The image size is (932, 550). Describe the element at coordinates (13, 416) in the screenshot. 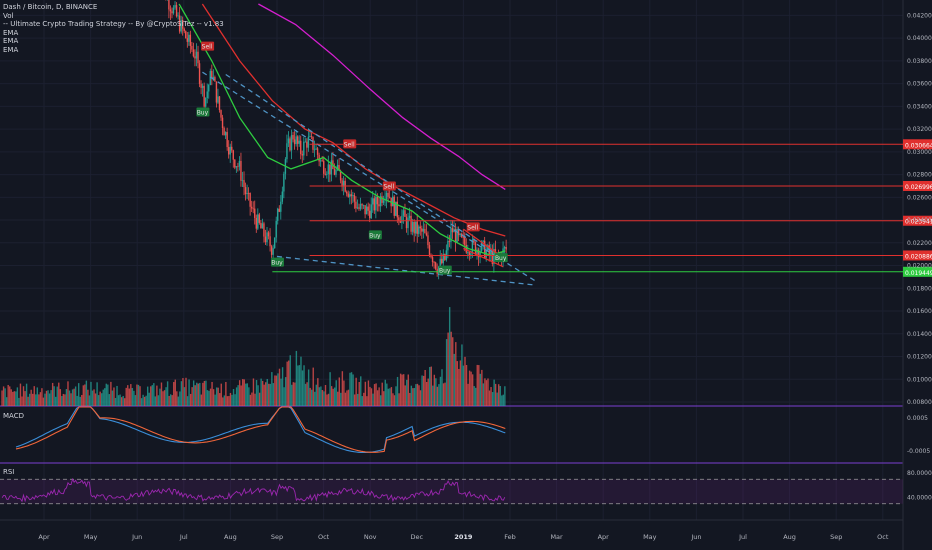

I see `macd-label: MACD` at that location.